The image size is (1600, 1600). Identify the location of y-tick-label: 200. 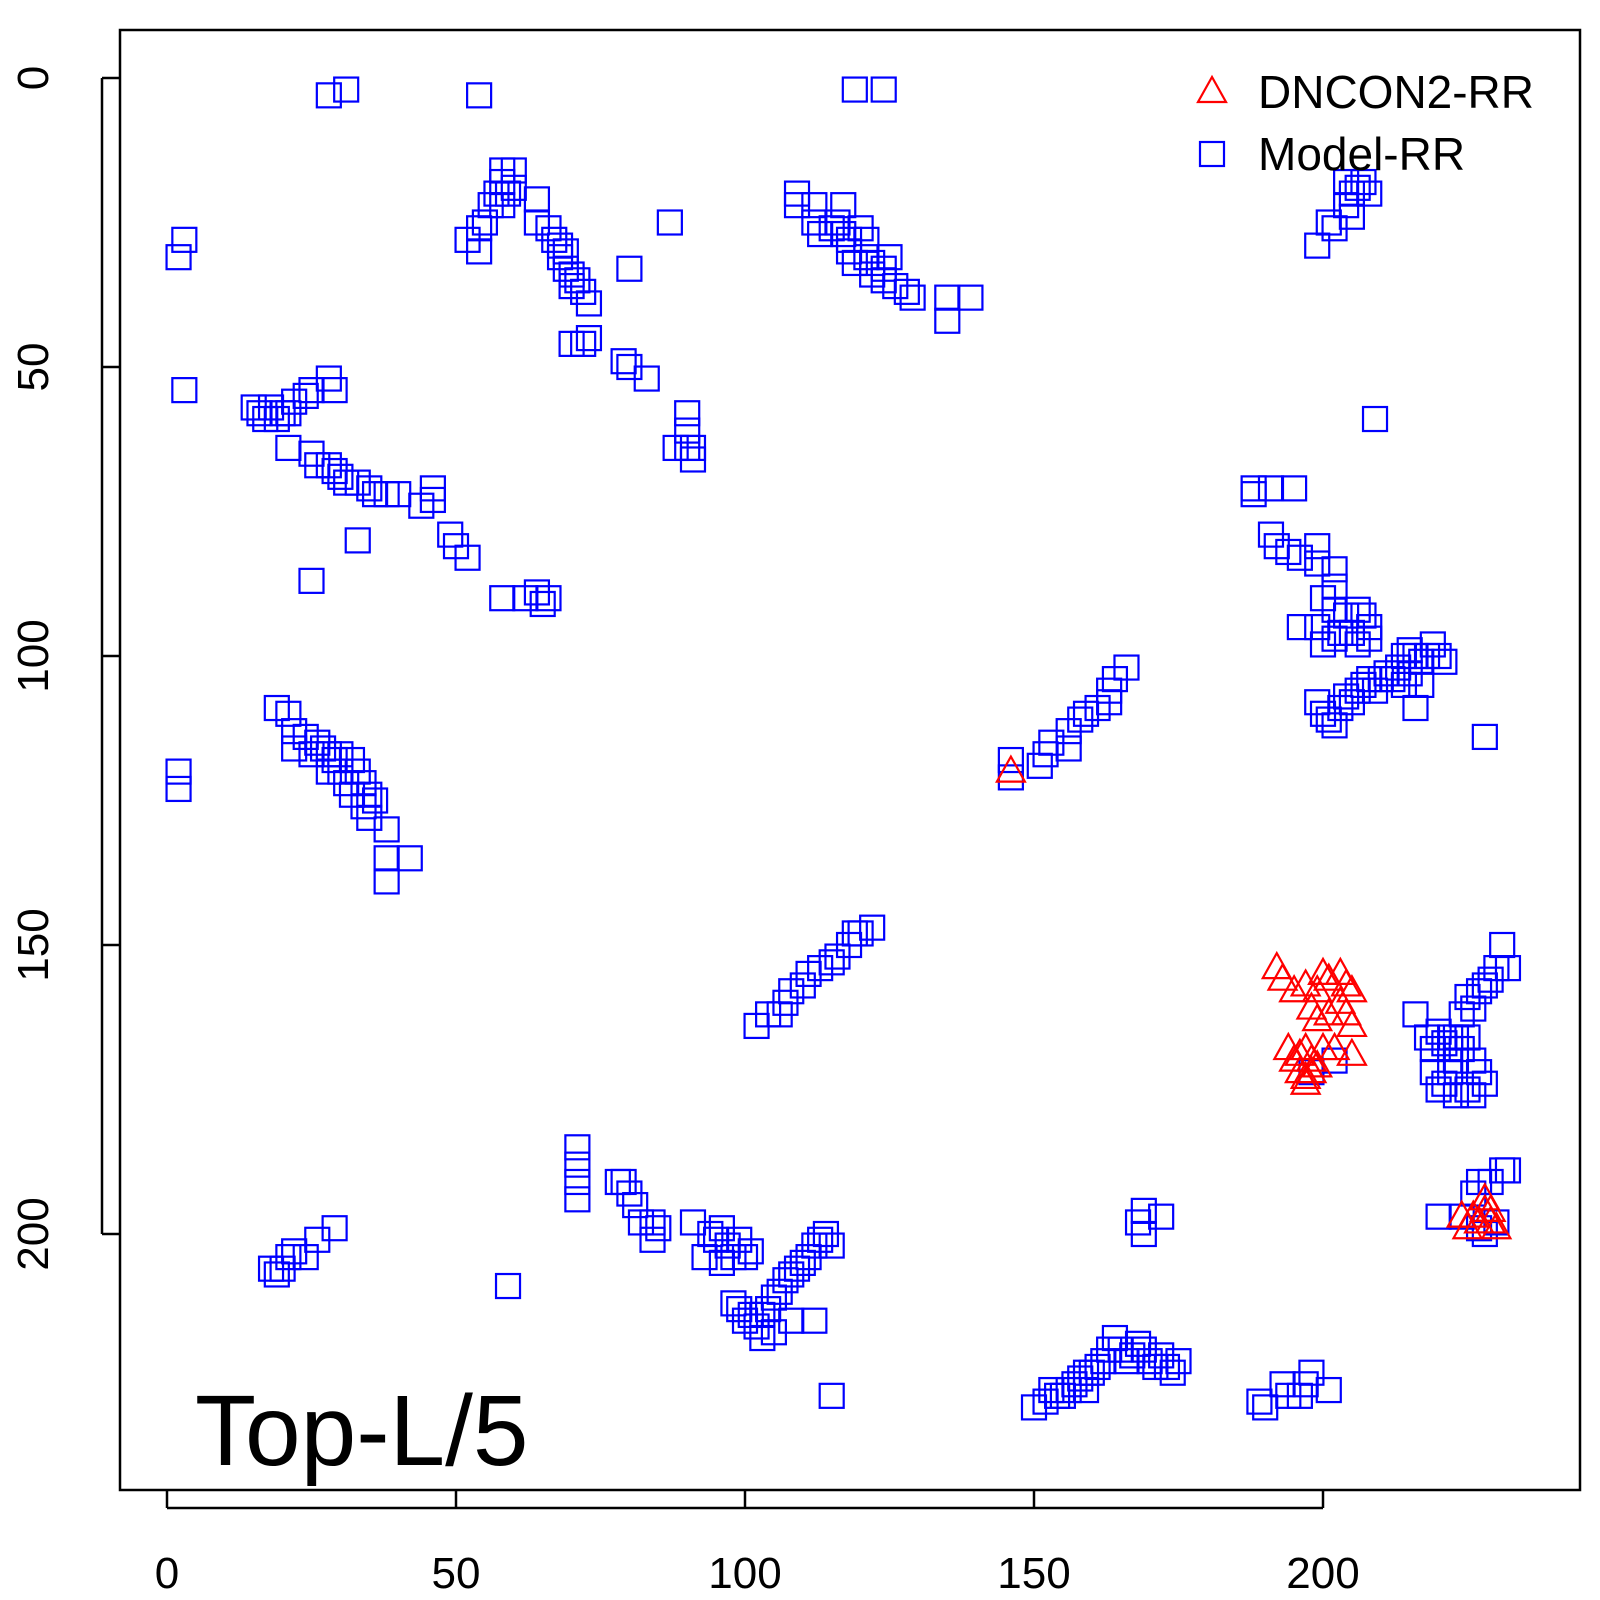
(33, 1233).